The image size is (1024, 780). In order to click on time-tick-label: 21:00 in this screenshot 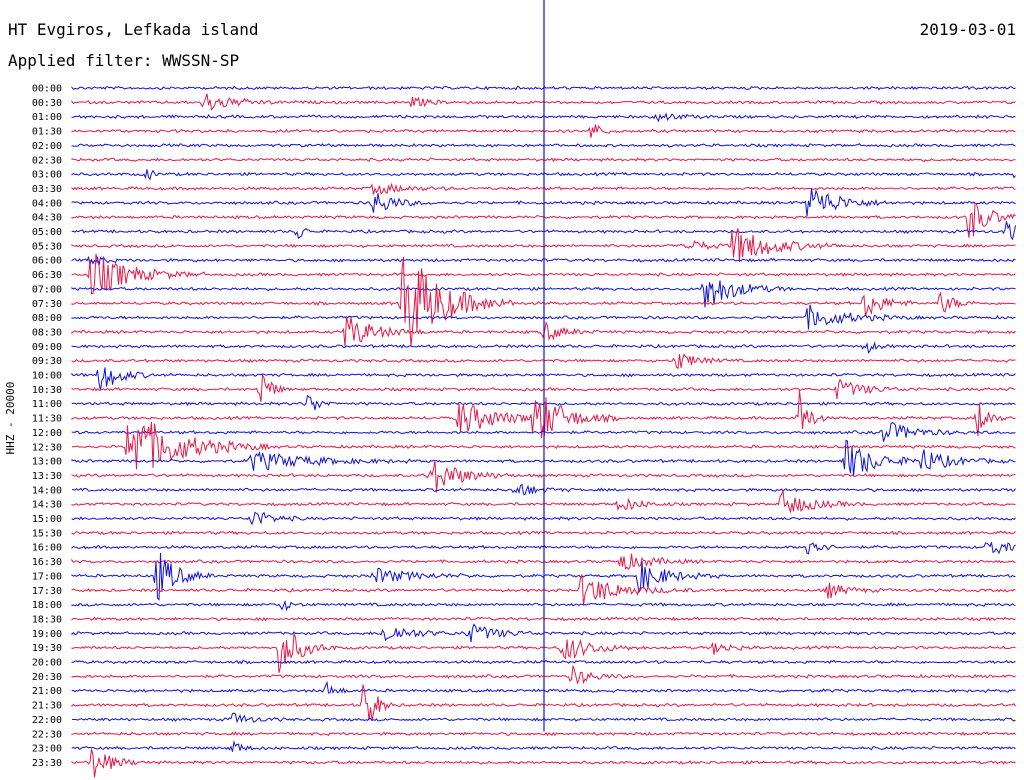, I will do `click(47, 691)`.